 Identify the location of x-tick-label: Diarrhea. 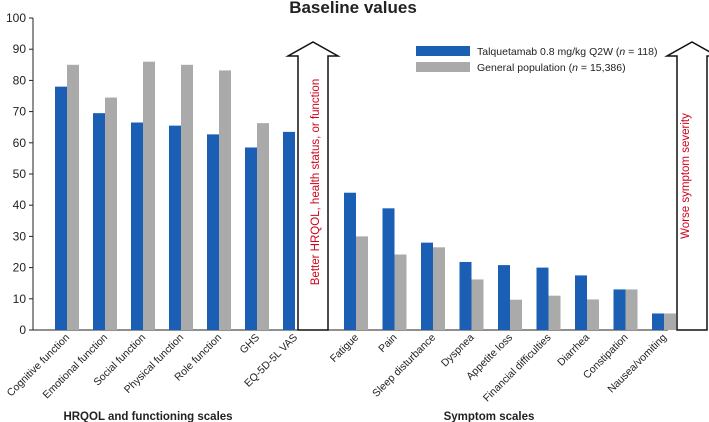
(573, 350).